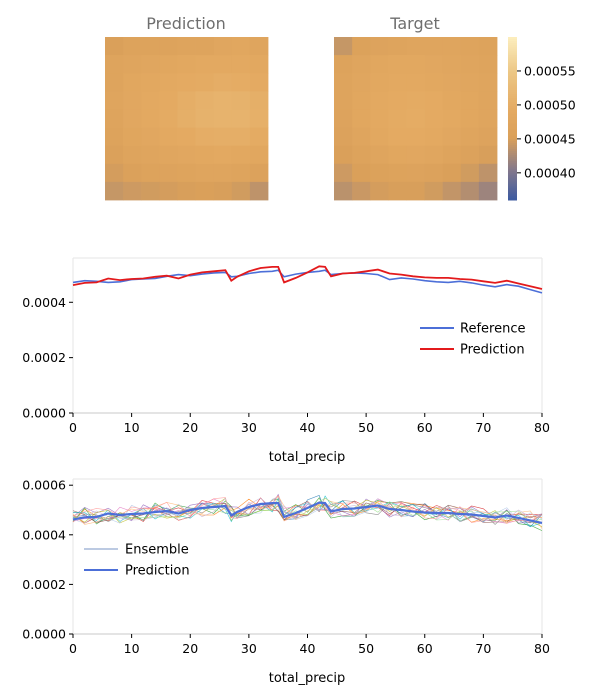 The height and width of the screenshot is (700, 600). I want to click on colorbar, so click(514, 119).